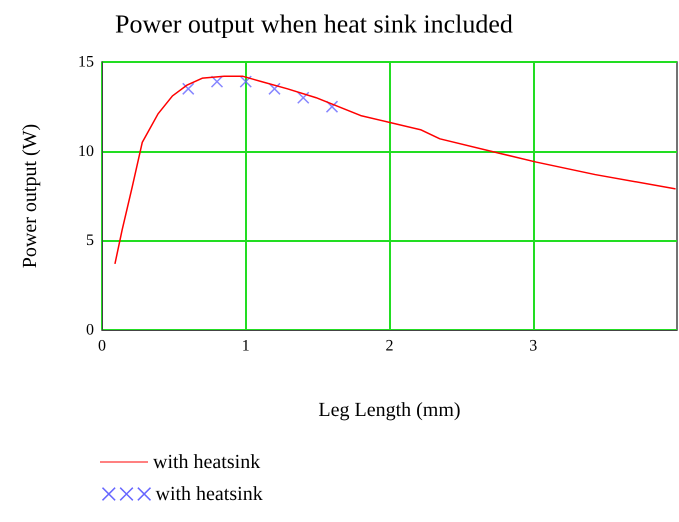 This screenshot has height=522, width=679. I want to click on y-tick-label: 10, so click(86, 151).